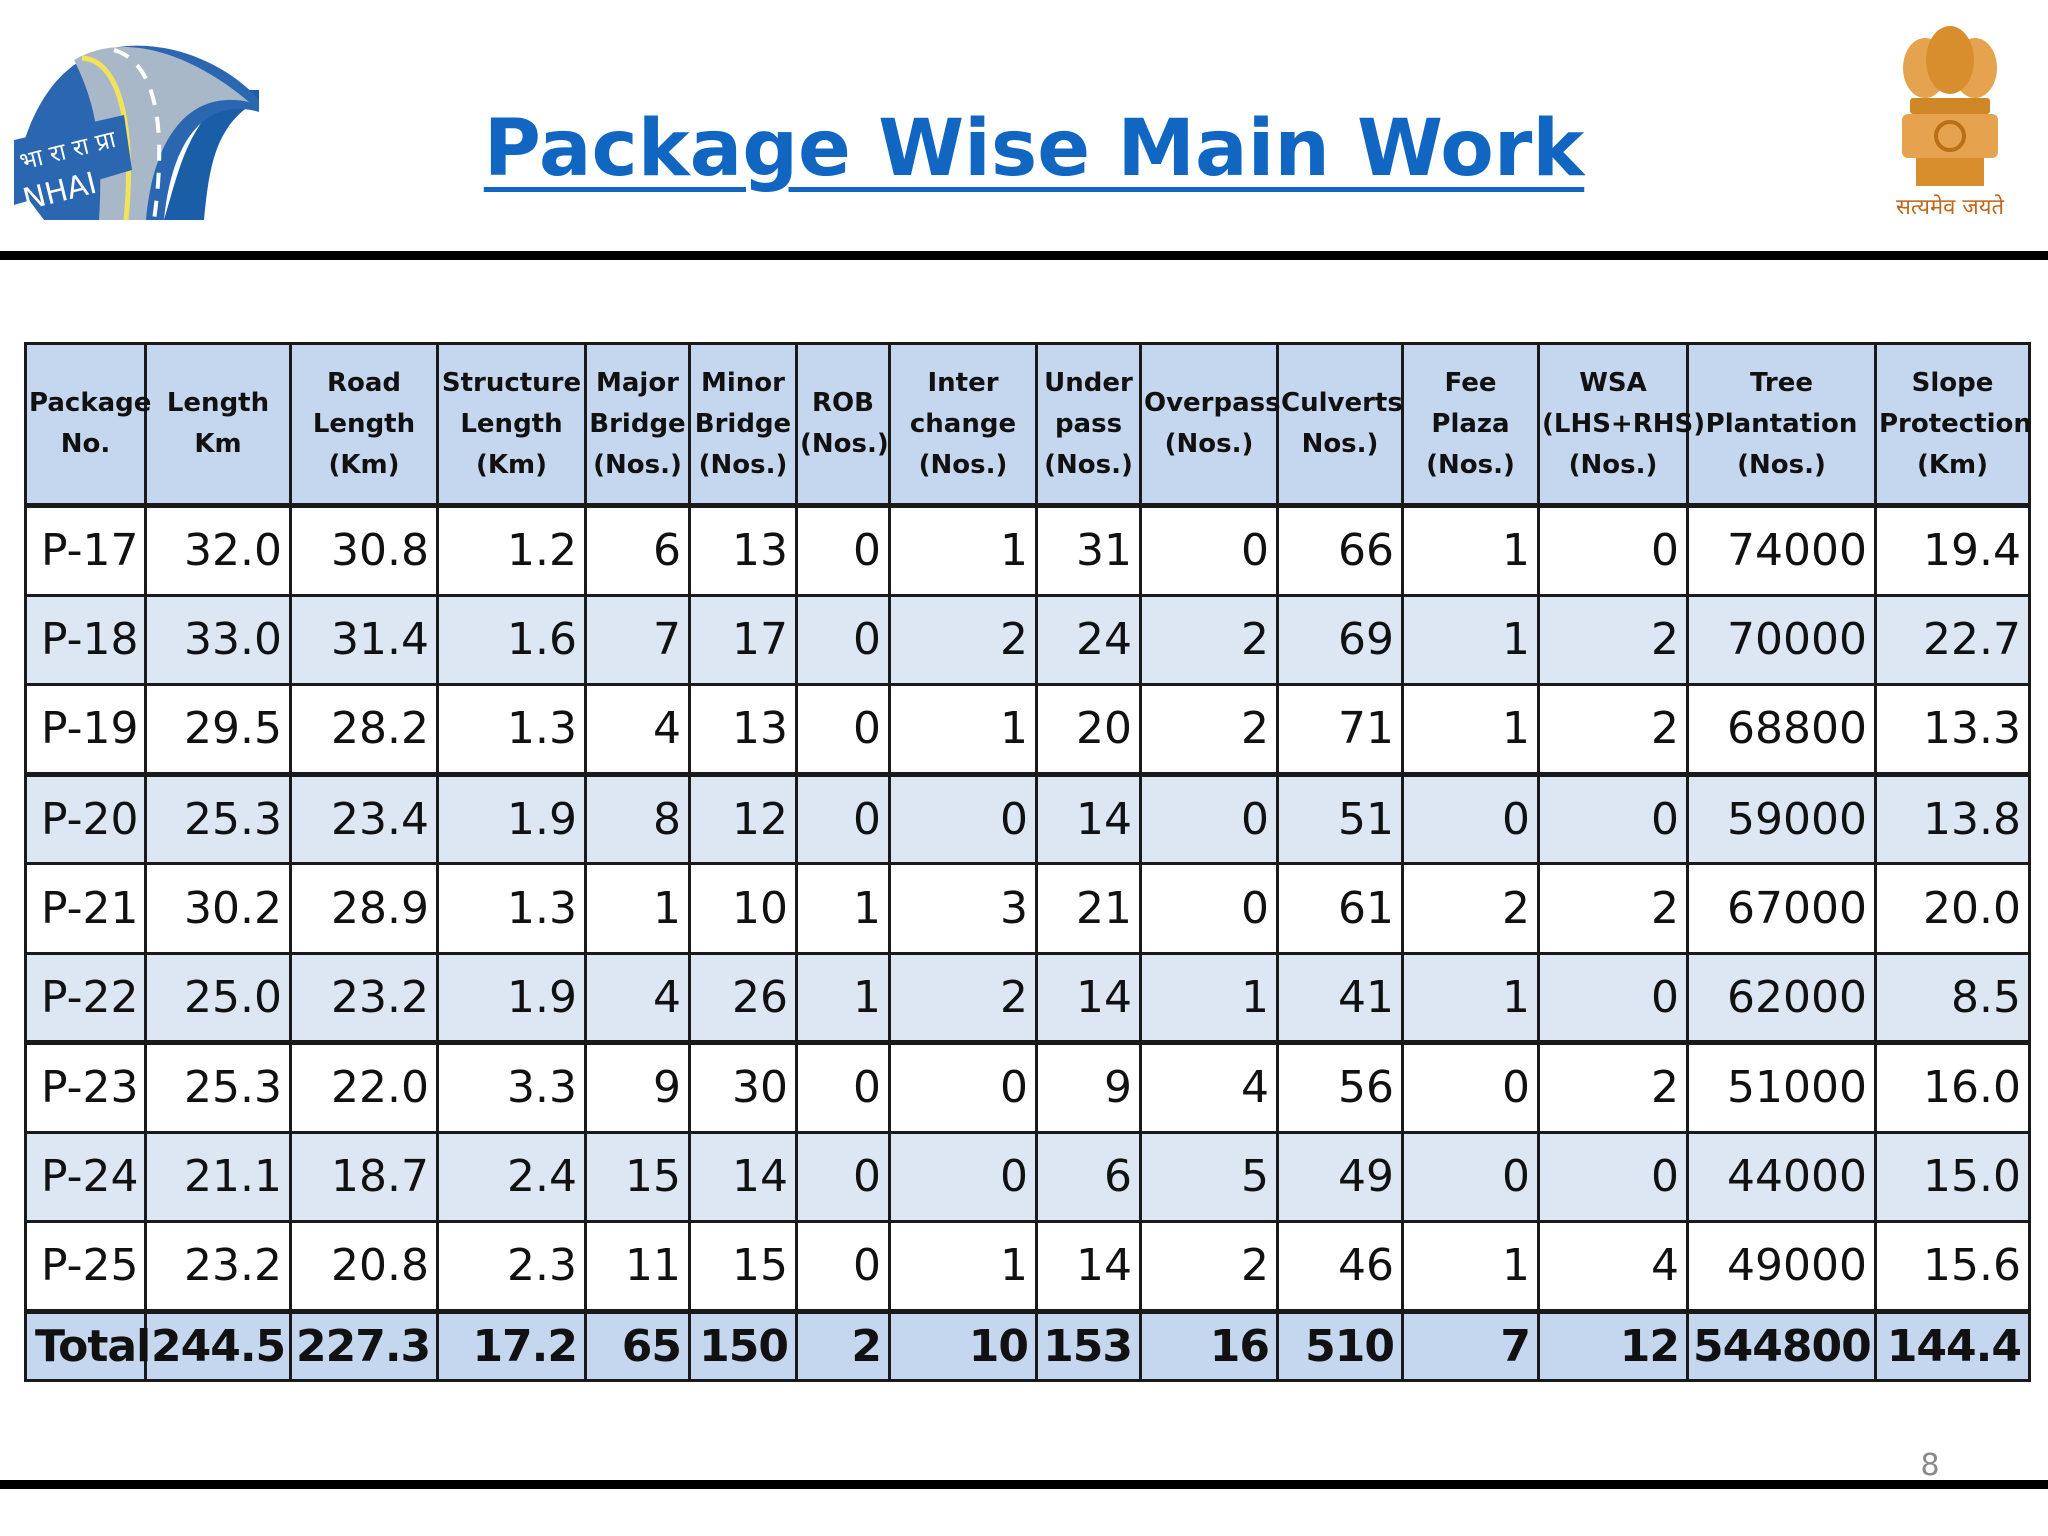  What do you see at coordinates (511, 729) in the screenshot?
I see `value-cell: 1.3` at bounding box center [511, 729].